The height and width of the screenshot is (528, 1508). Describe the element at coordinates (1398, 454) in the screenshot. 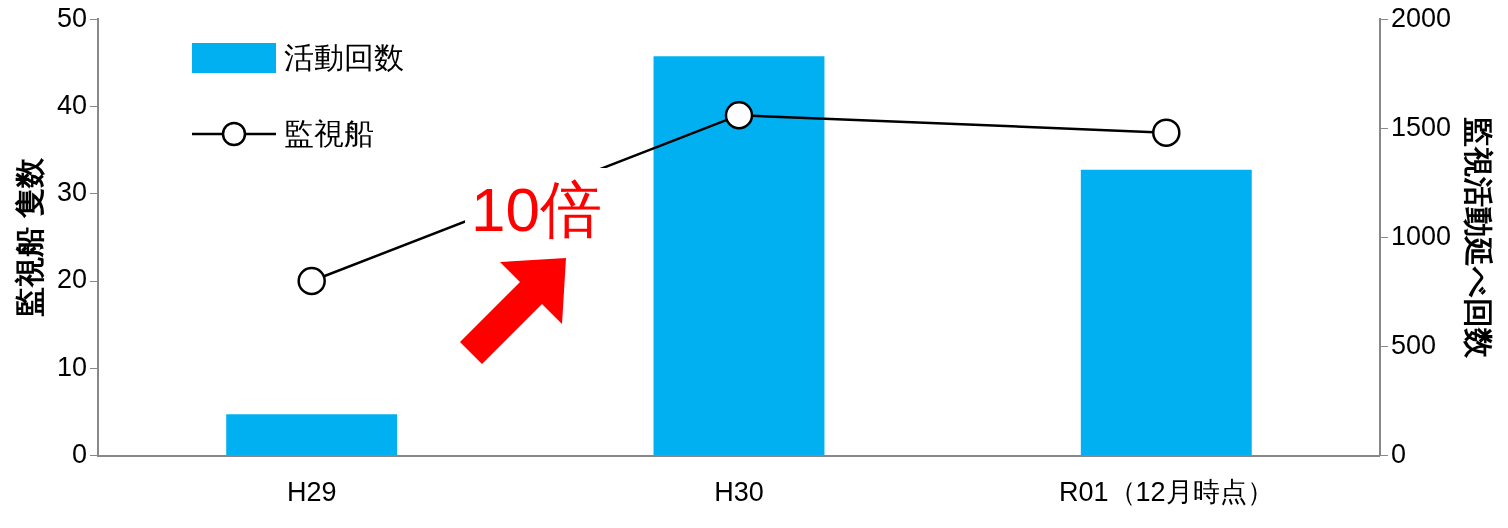

I see `y2-tick-label: 0` at that location.